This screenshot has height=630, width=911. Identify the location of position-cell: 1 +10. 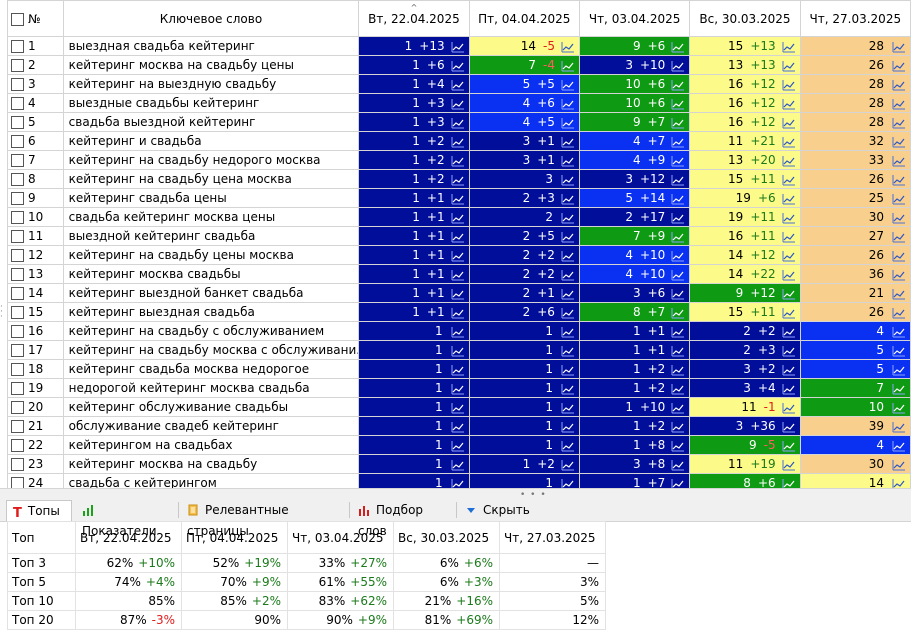
(634, 407).